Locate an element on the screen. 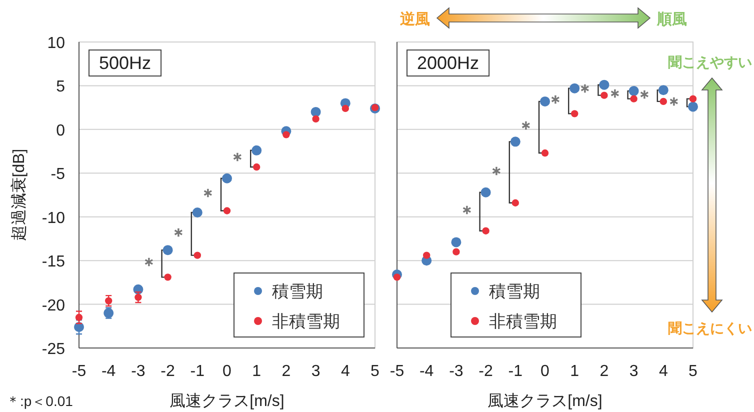 This screenshot has width=754, height=412. y-axis-title: 超過減衰[dB] is located at coordinates (19, 195).